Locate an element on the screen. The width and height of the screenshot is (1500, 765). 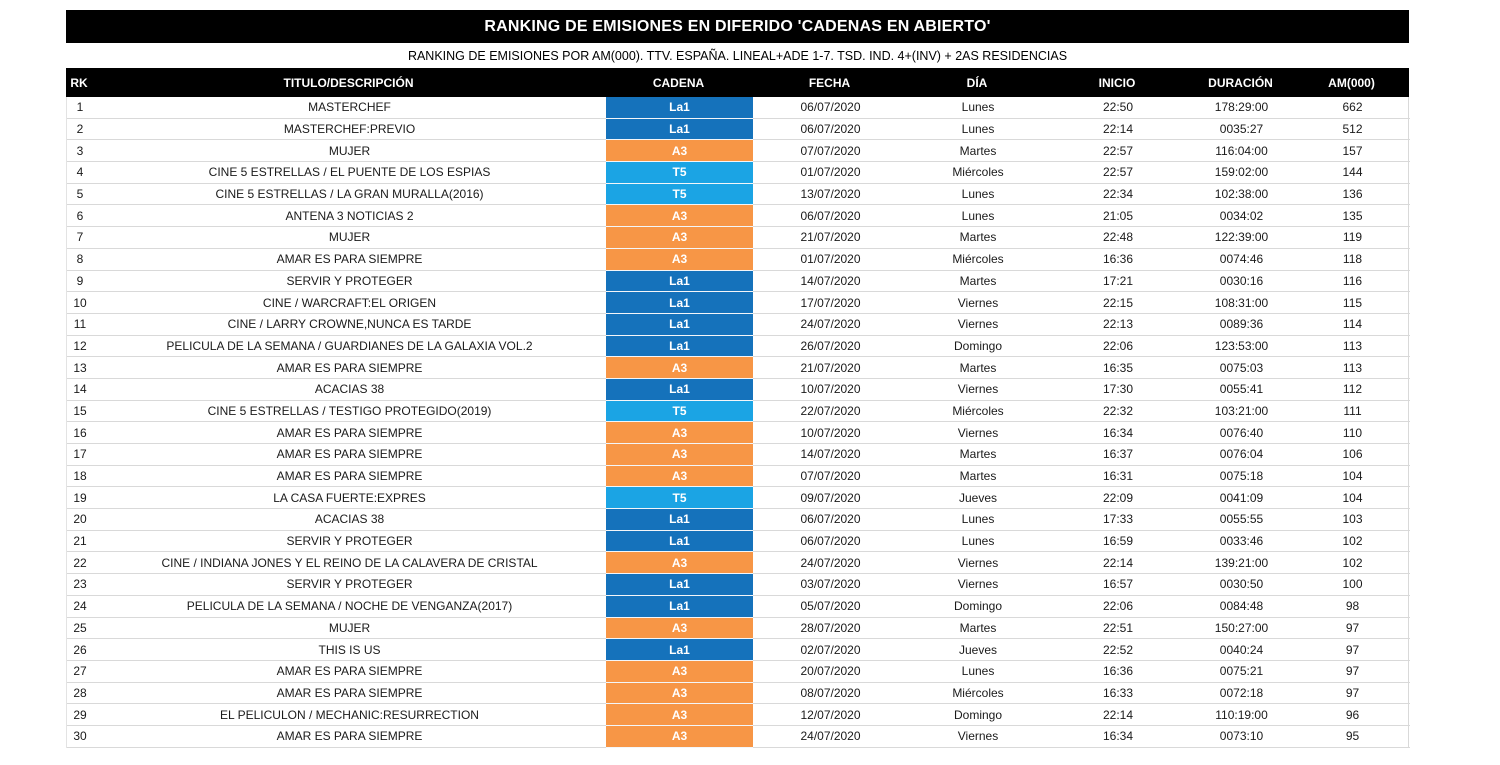
cell-rank: 26 is located at coordinates (80, 650).